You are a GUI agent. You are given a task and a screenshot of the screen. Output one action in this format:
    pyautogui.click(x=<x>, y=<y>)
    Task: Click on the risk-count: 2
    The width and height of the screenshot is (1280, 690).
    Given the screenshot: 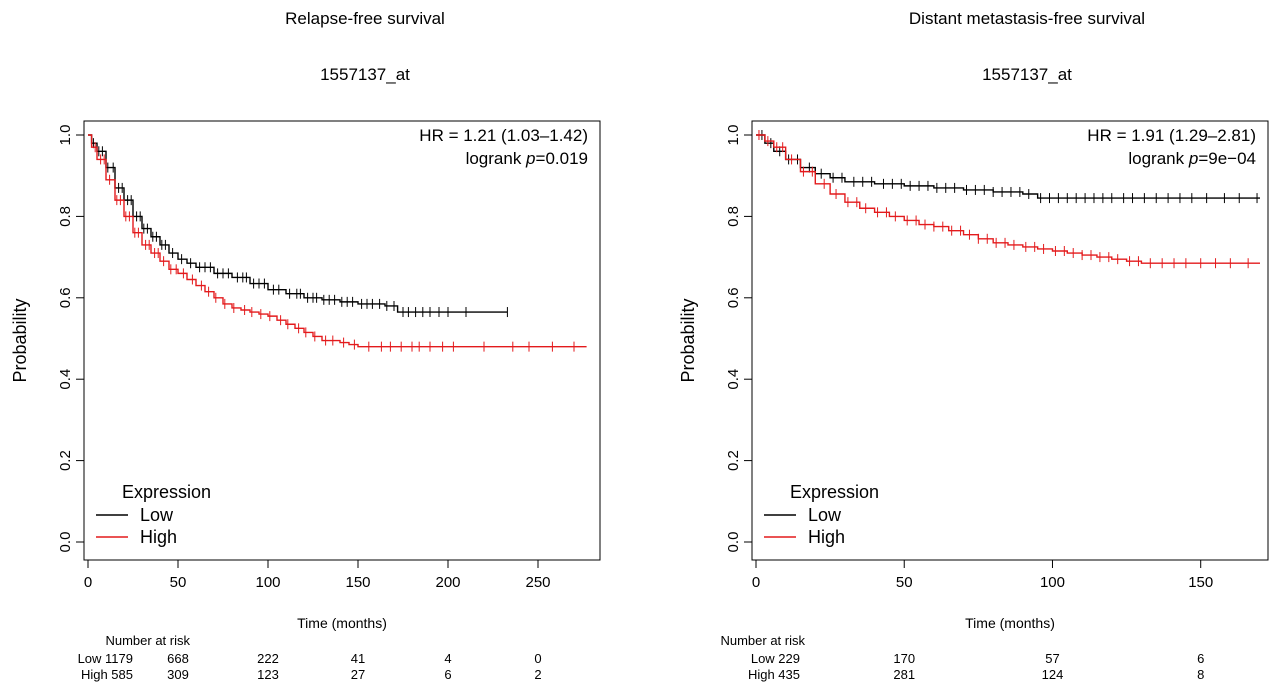 What is the action you would take?
    pyautogui.click(x=537, y=674)
    